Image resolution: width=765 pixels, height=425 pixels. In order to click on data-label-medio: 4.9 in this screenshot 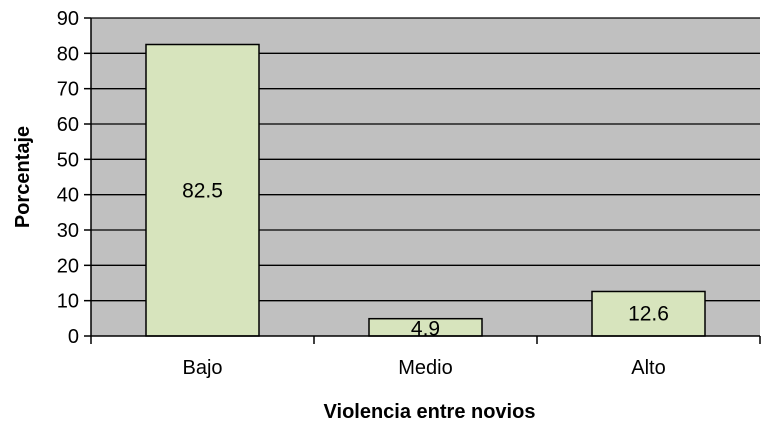, I will do `click(425, 329)`.